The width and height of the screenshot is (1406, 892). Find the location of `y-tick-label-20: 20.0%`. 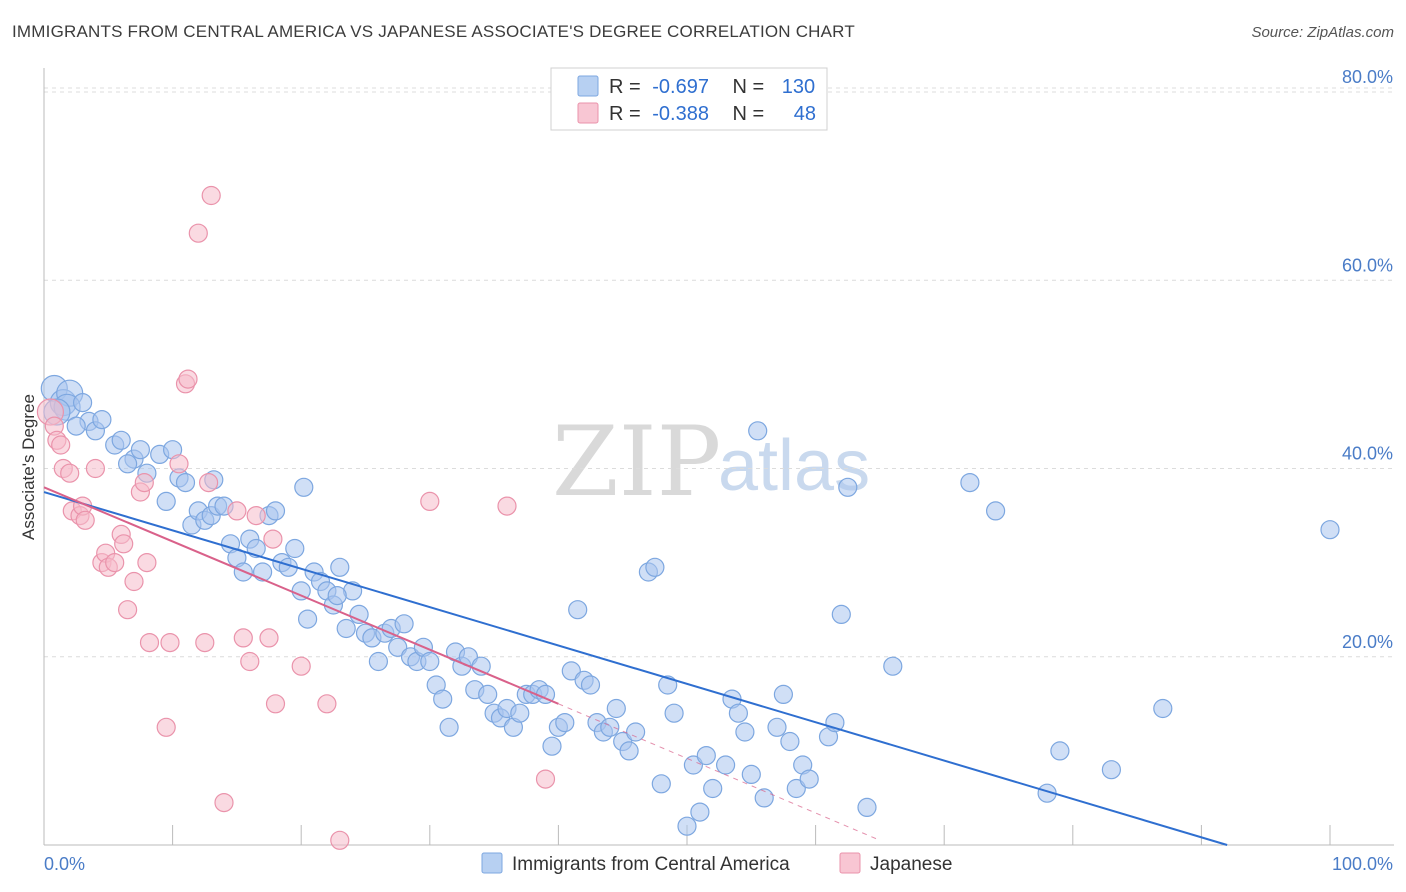

y-tick-label-20: 20.0% is located at coordinates (1367, 642).